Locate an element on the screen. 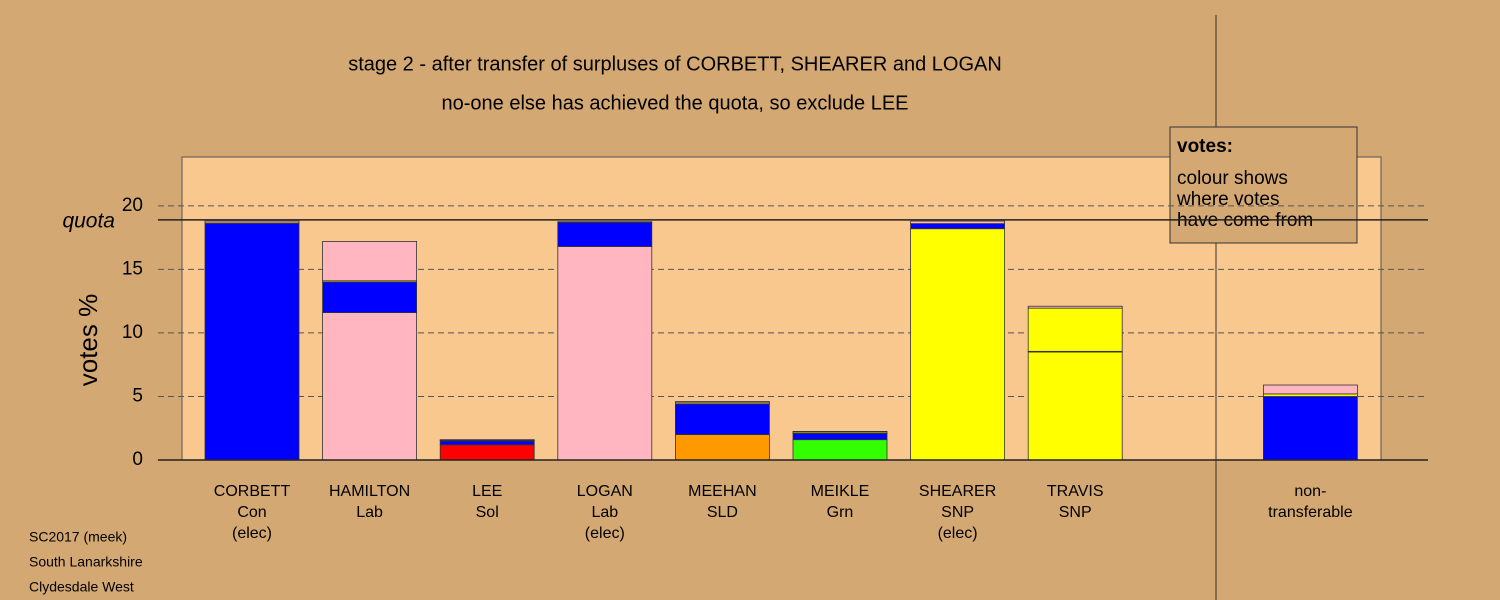 The image size is (1500, 600). x-tick-label: MEEHAN is located at coordinates (722, 491).